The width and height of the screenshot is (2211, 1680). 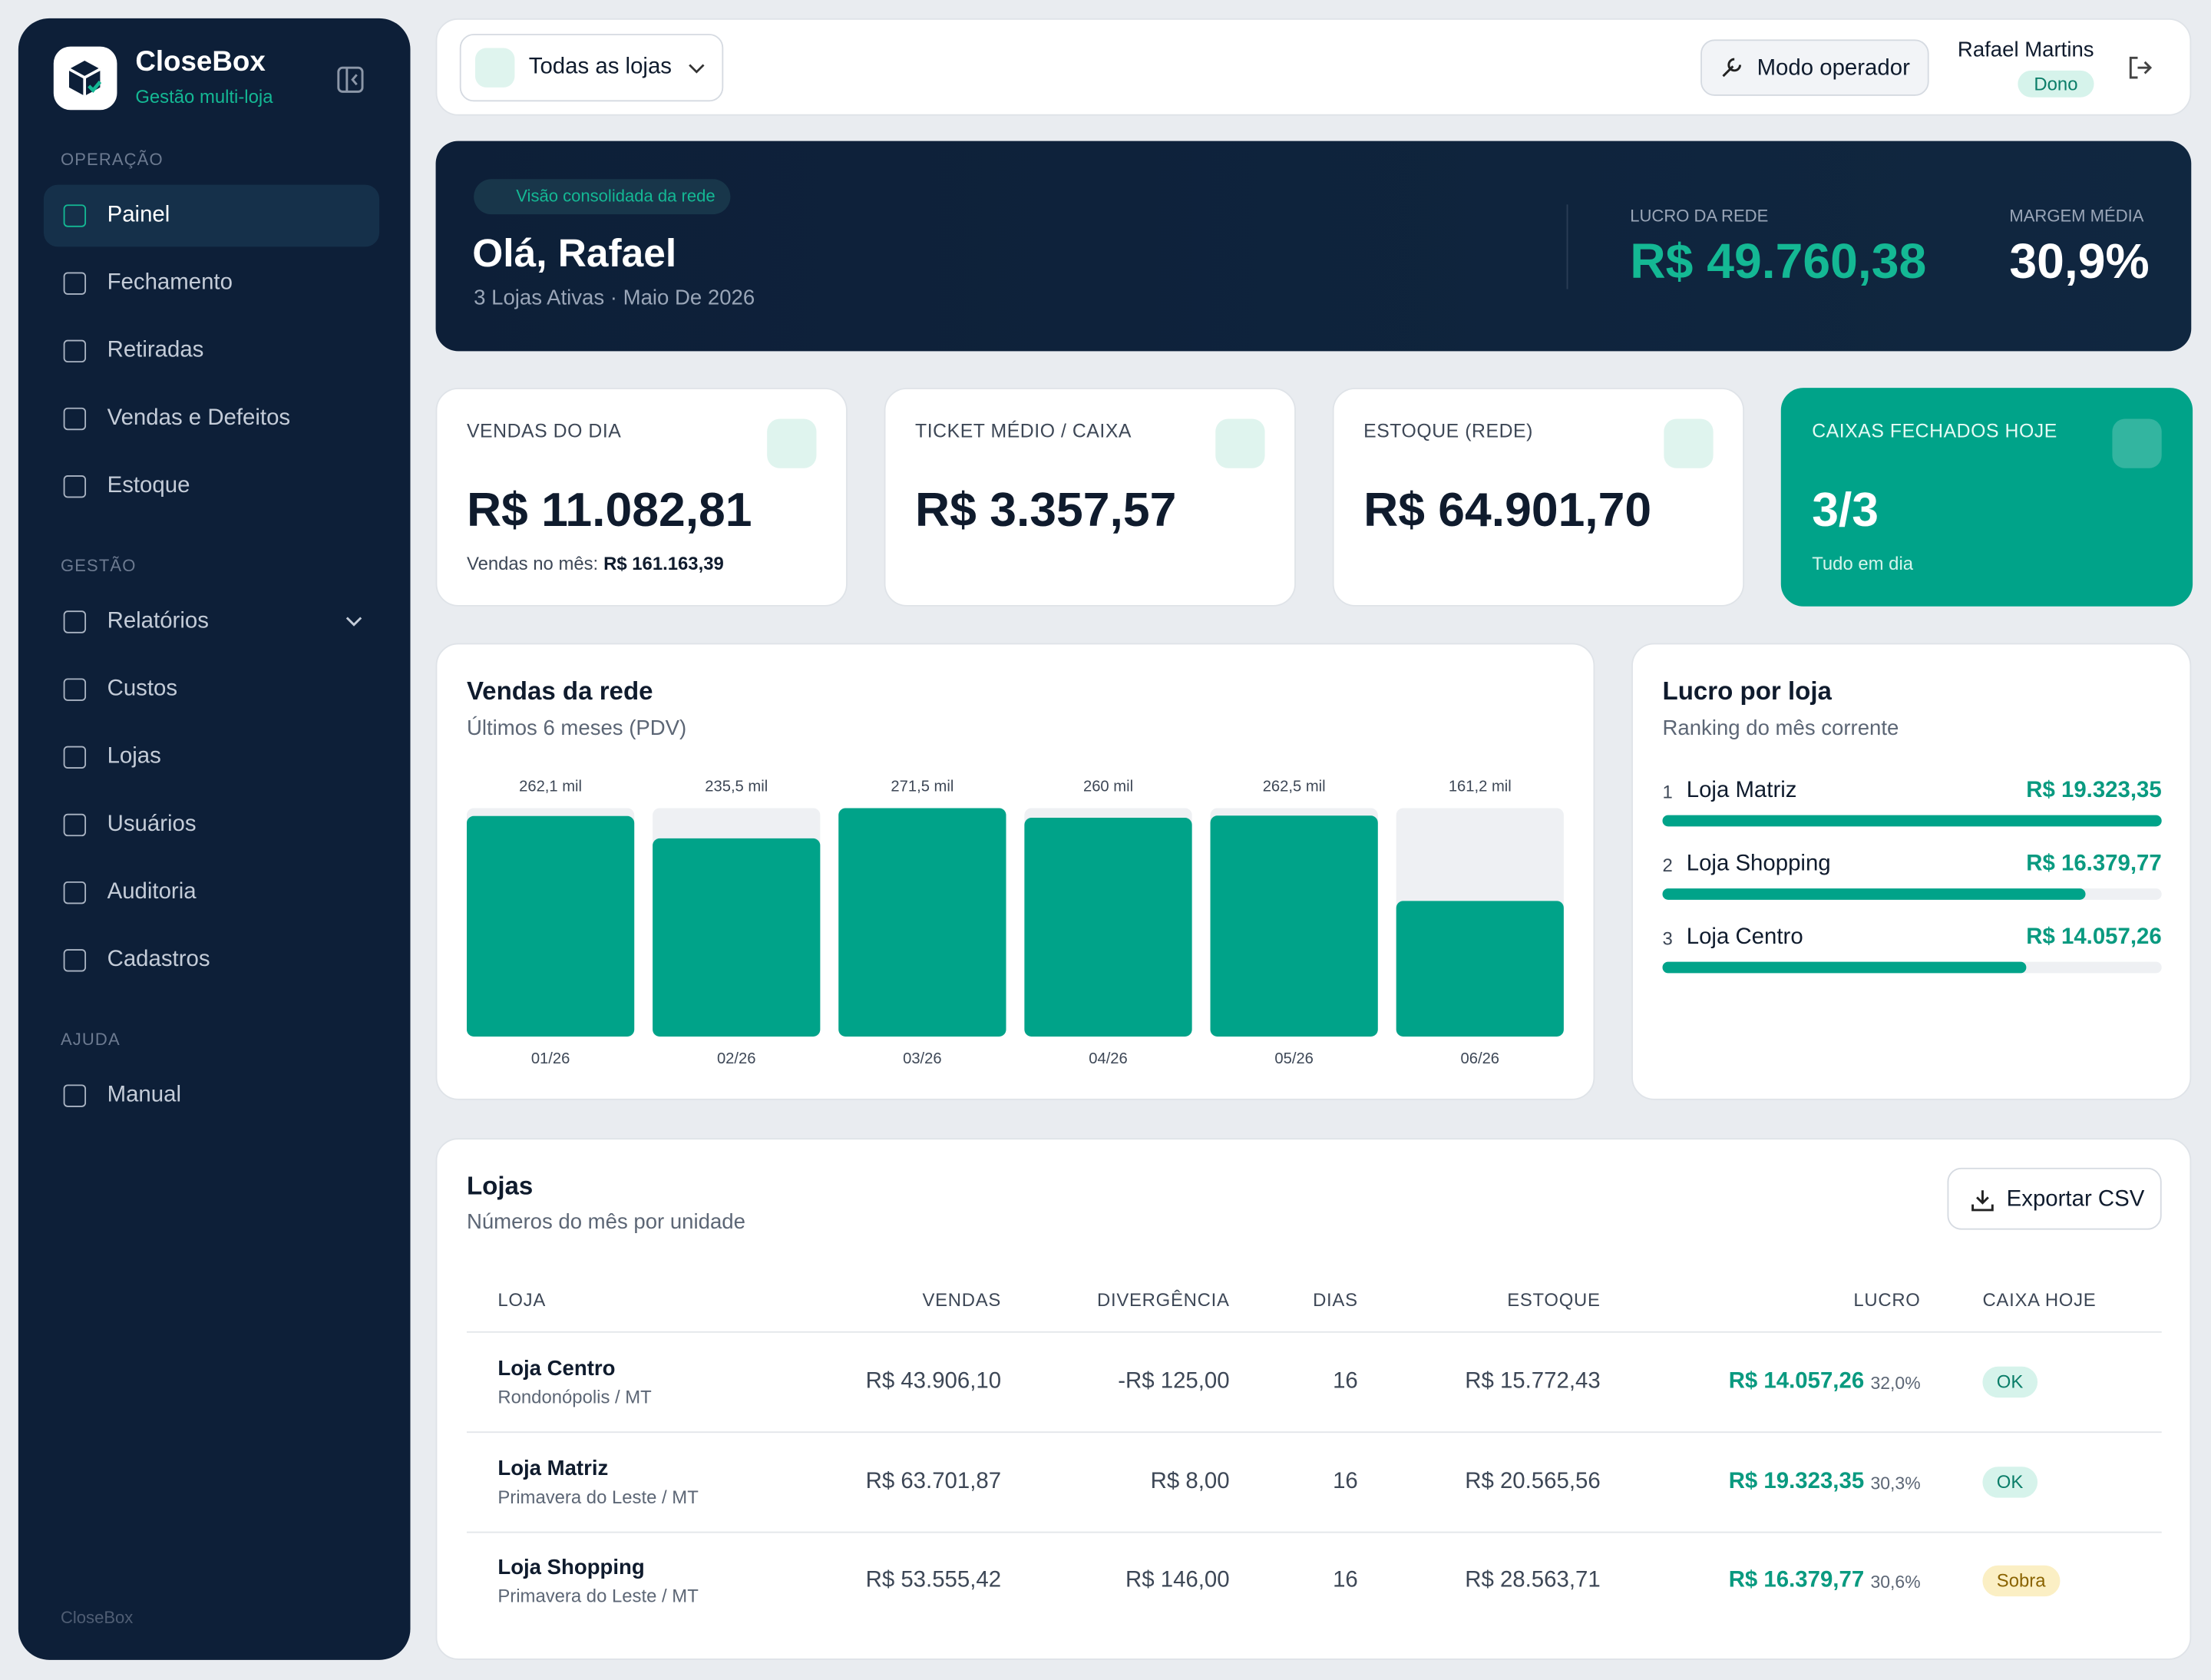 What do you see at coordinates (1314, 1332) in the screenshot?
I see `header-rule` at bounding box center [1314, 1332].